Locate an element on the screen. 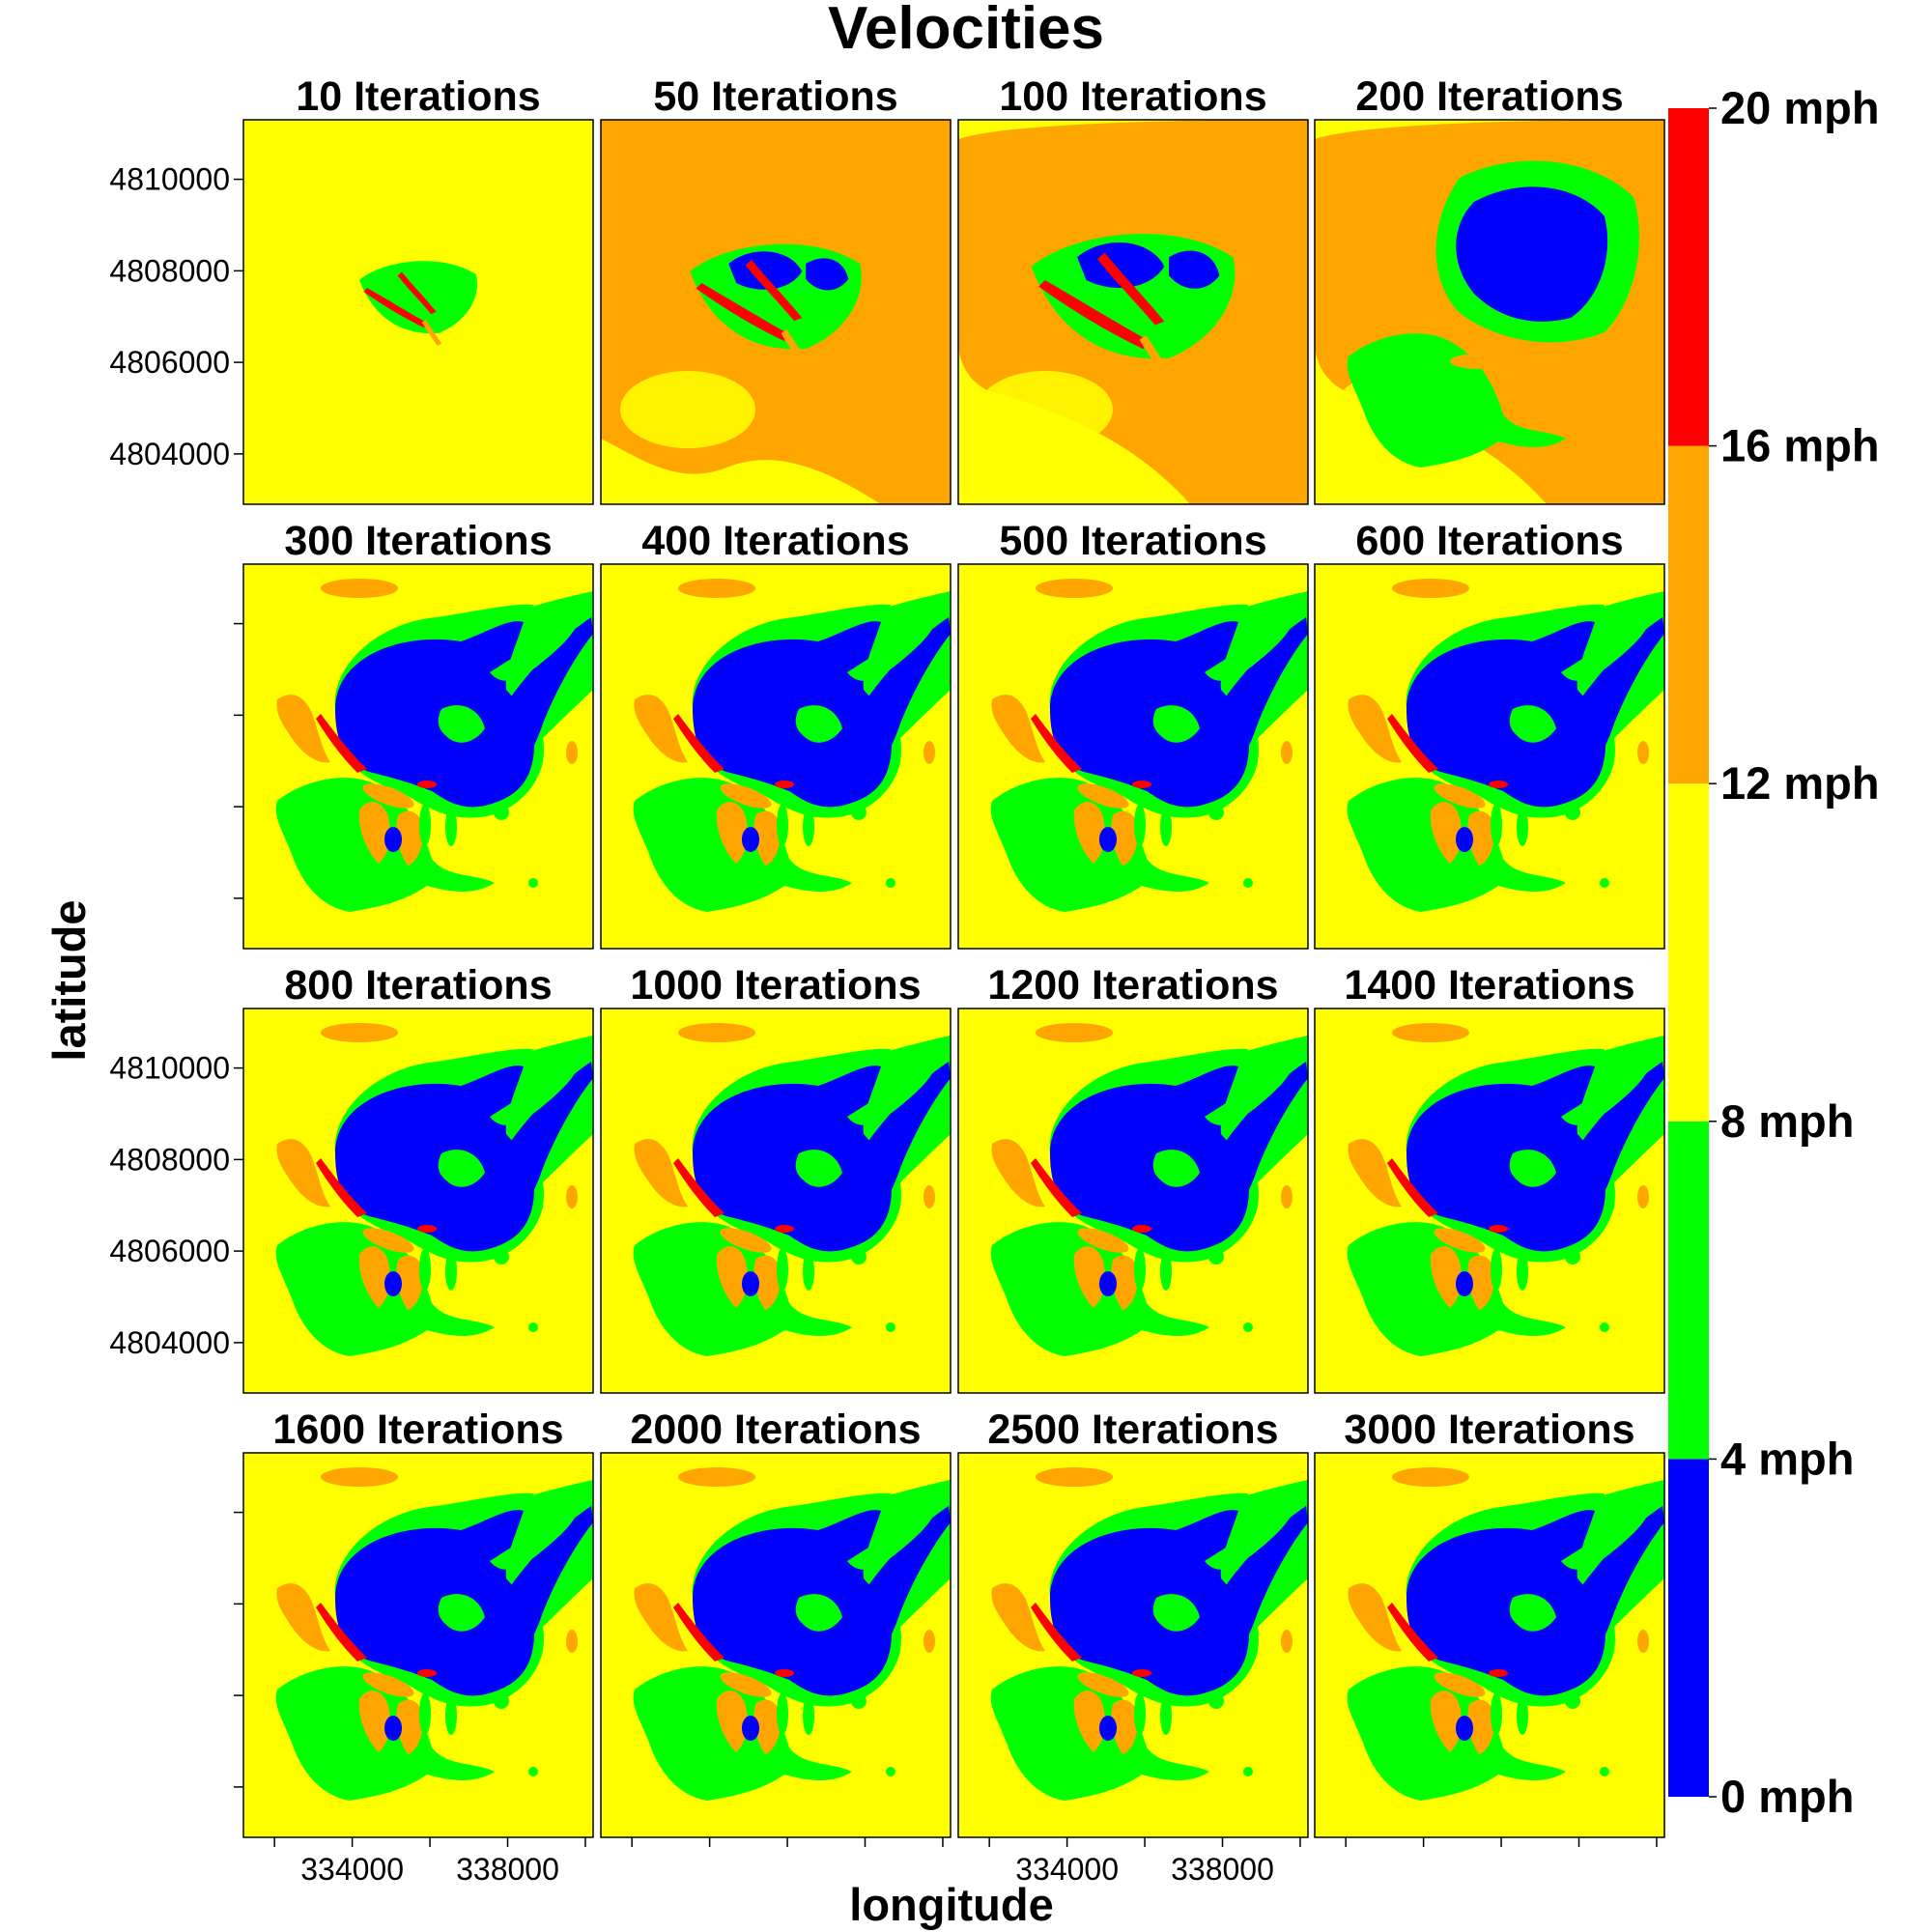 The width and height of the screenshot is (1932, 1932). panel-title: 10 Iterations is located at coordinates (418, 96).